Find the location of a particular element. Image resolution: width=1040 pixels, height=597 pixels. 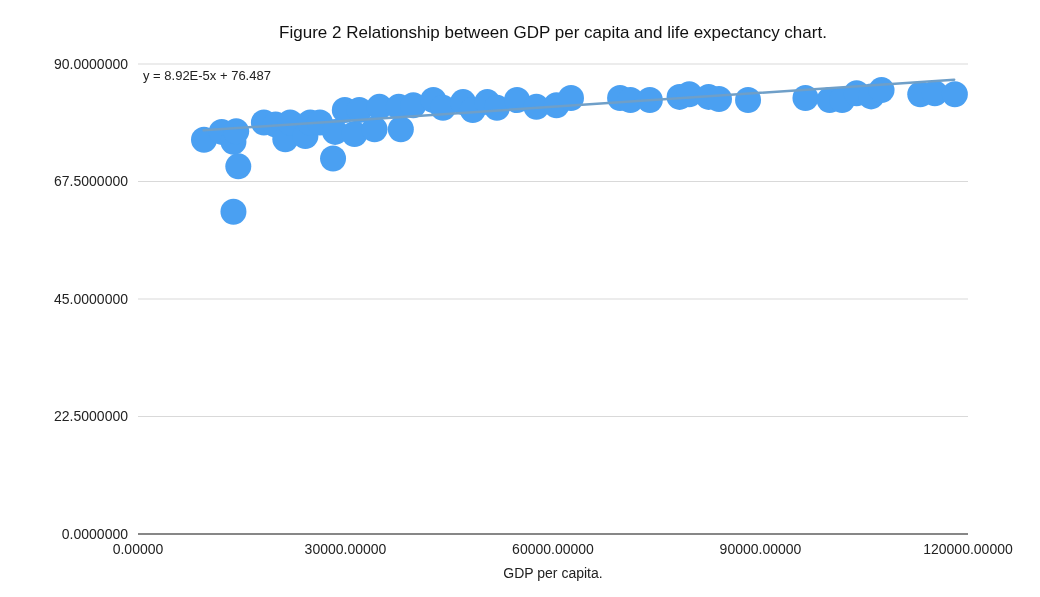

chart-title: Figure 2 Relationship between GDP per capita and life expectancy chart. is located at coordinates (553, 32).